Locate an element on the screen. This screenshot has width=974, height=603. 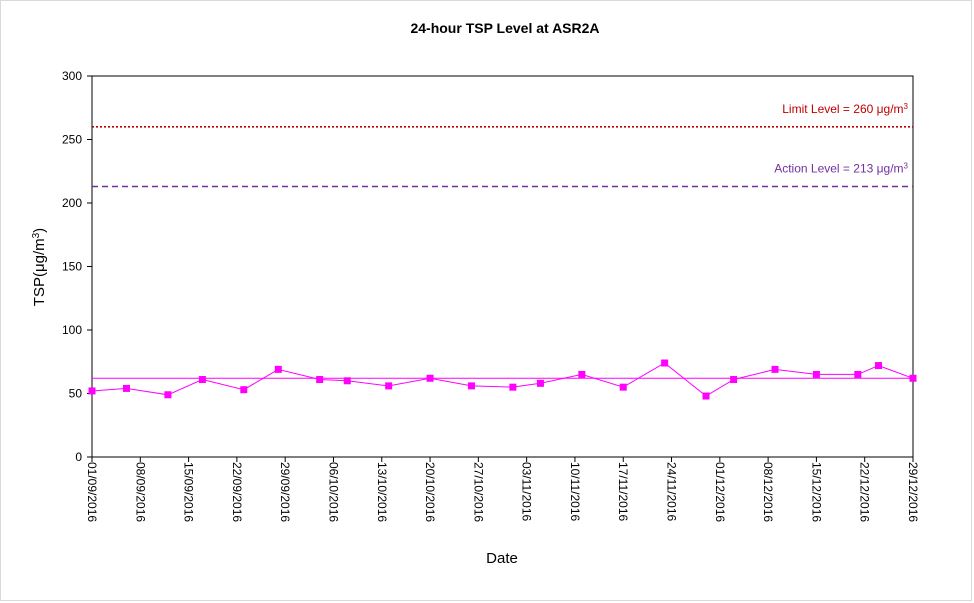
limit_line-label: Limit Level = 260 μg/m3 is located at coordinates (845, 108).